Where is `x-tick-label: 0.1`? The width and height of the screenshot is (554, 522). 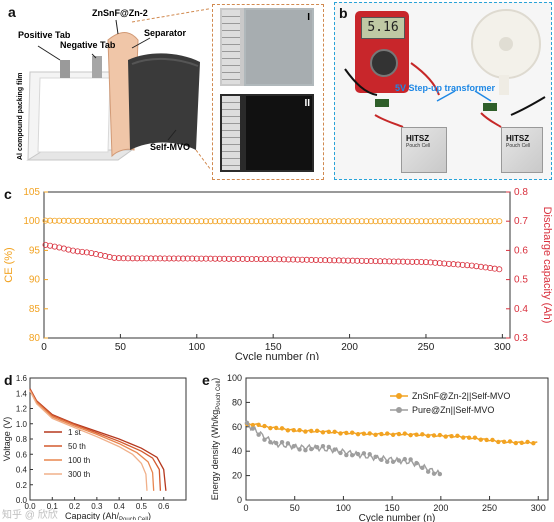
x-tick-label: 0.1 is located at coordinates (53, 506).